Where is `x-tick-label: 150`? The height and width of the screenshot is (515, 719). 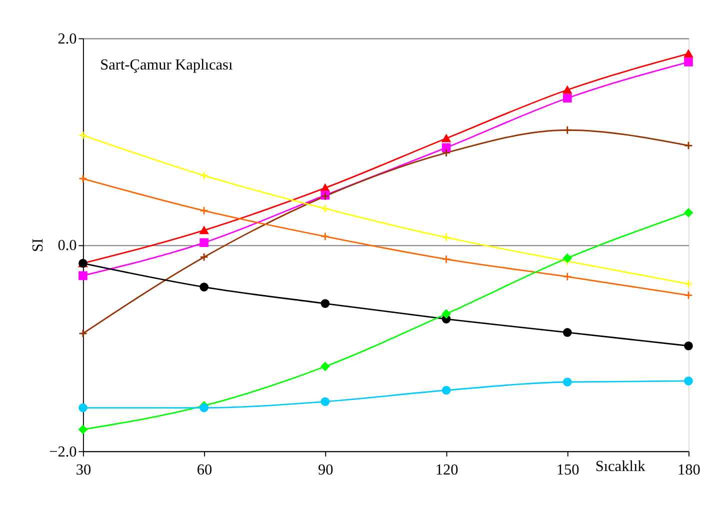 x-tick-label: 150 is located at coordinates (568, 470).